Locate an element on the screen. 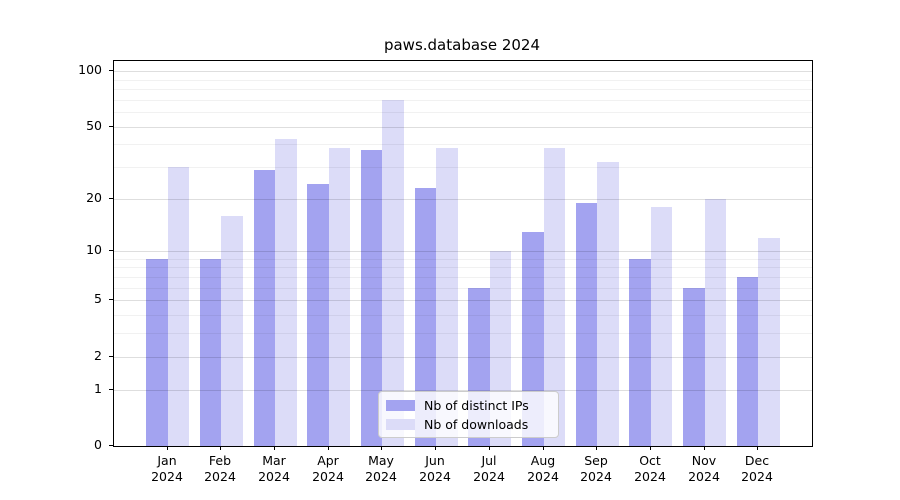  legend-item-distinct-ips: Nb of distinct IPs is located at coordinates (468, 405).